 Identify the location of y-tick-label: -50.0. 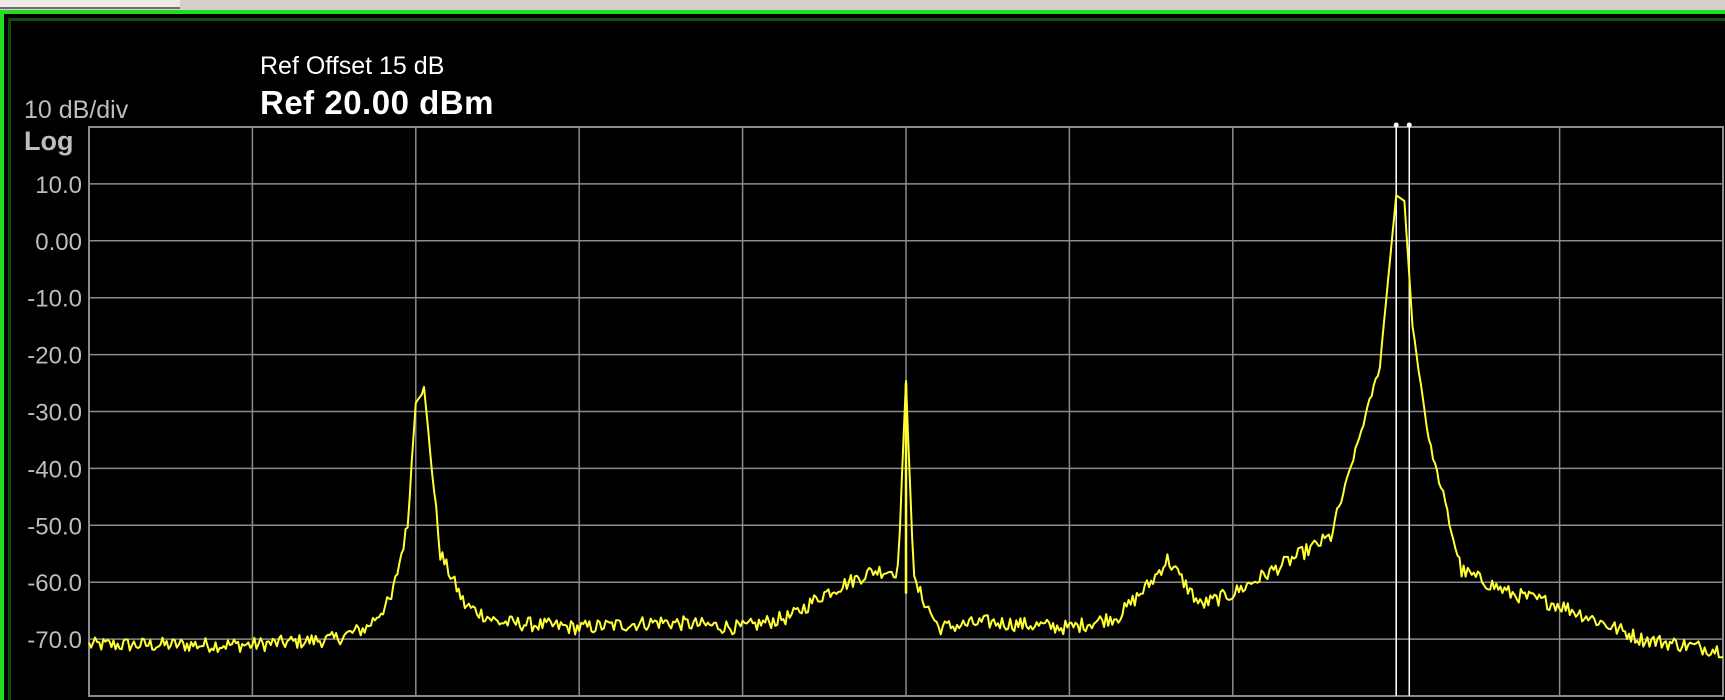
(54, 526).